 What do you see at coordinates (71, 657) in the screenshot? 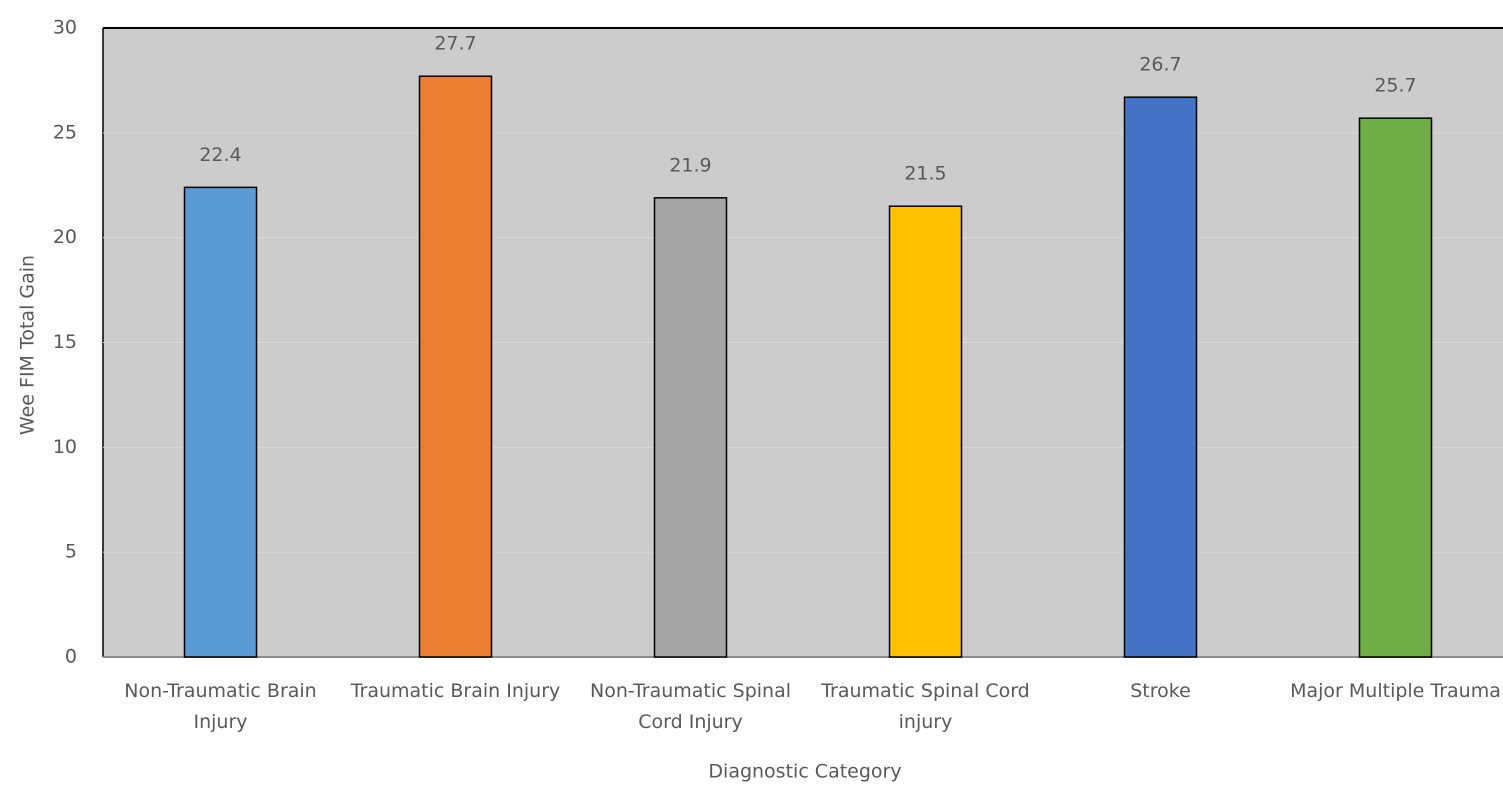
I see `y-tick-label: 0` at bounding box center [71, 657].